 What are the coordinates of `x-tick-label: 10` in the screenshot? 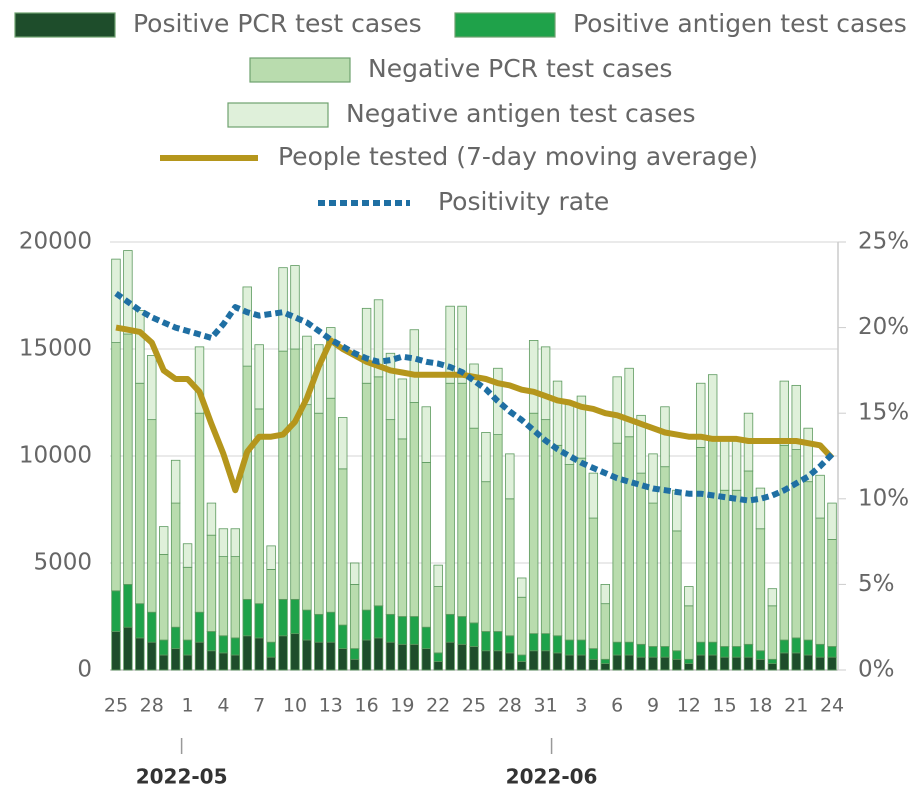 It's located at (295, 706).